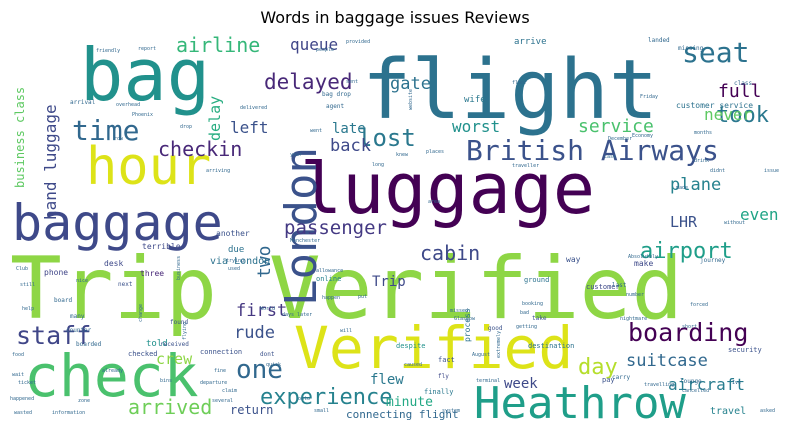  I want to click on word-crew: crew, so click(174, 359).